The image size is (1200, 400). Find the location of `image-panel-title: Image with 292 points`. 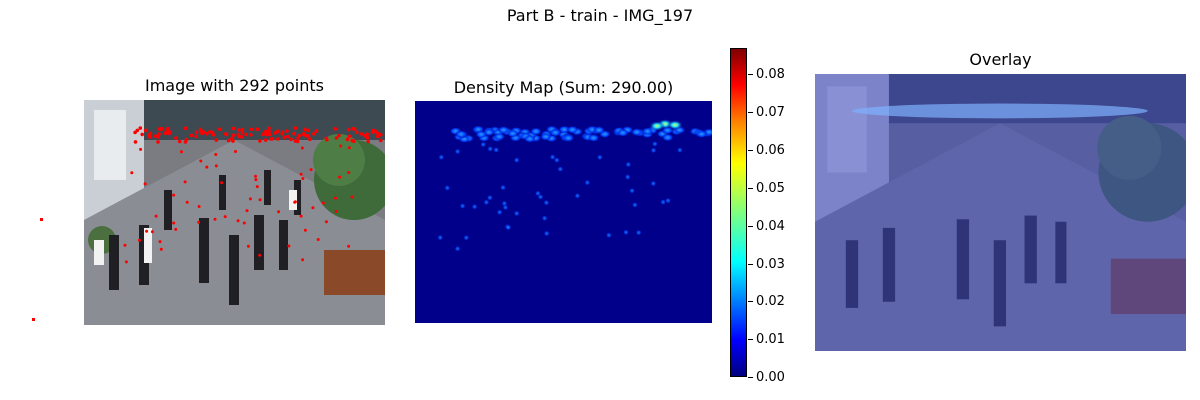

image-panel-title: Image with 292 points is located at coordinates (234, 85).